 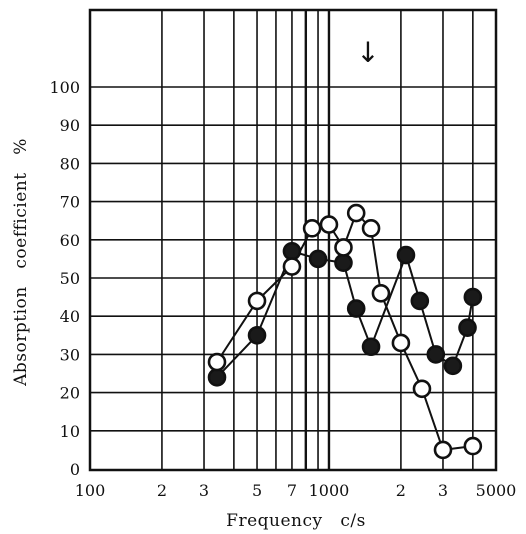 I want to click on annotation-arrow: ↓, so click(x=367, y=52).